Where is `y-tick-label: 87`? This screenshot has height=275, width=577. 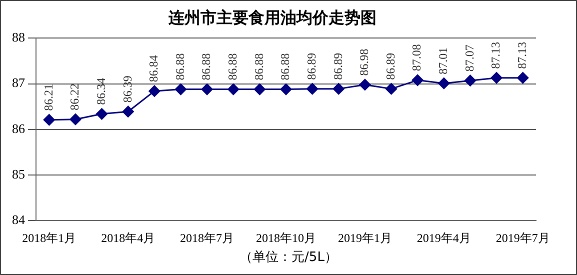 y-tick-label: 87 is located at coordinates (19, 82).